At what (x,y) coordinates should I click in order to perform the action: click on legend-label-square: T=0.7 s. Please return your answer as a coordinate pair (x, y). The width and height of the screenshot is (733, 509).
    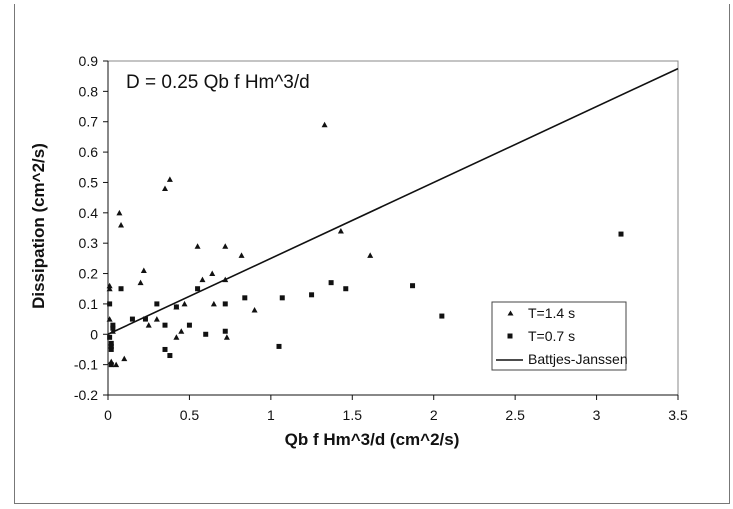
    Looking at the image, I should click on (551, 336).